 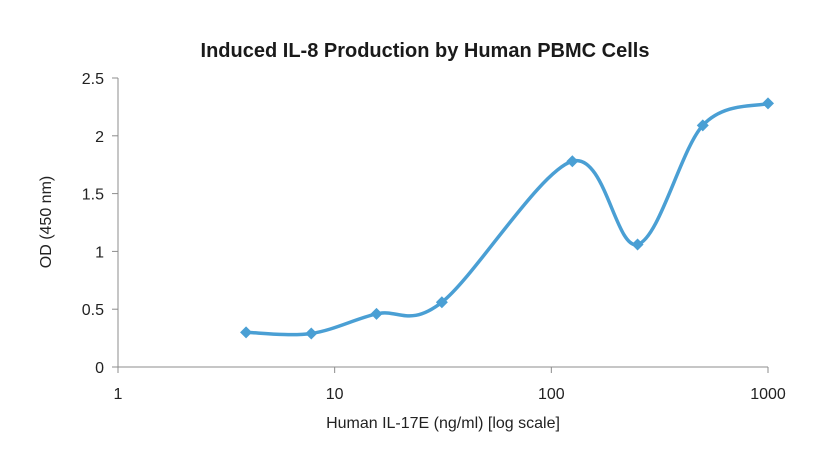 I want to click on y-tick-label: 0, so click(x=99, y=368).